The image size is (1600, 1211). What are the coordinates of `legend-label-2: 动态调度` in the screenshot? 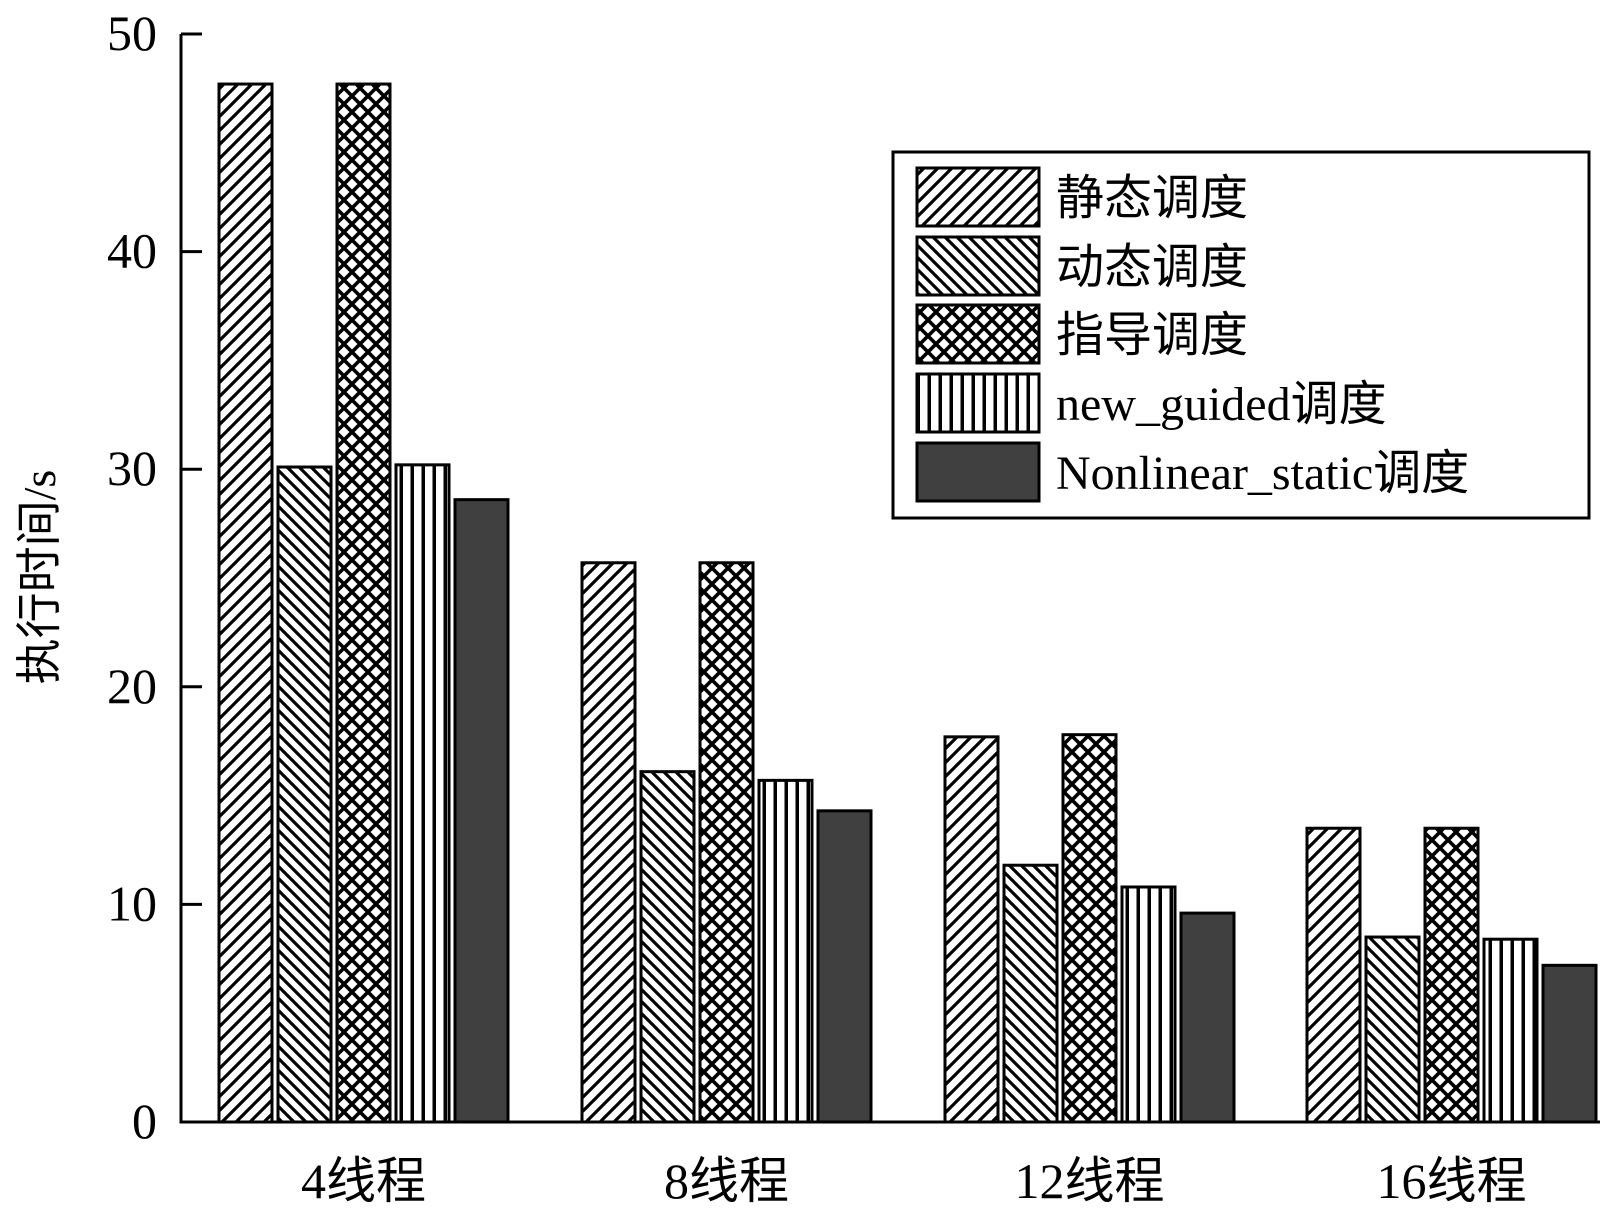 It's located at (1152, 267).